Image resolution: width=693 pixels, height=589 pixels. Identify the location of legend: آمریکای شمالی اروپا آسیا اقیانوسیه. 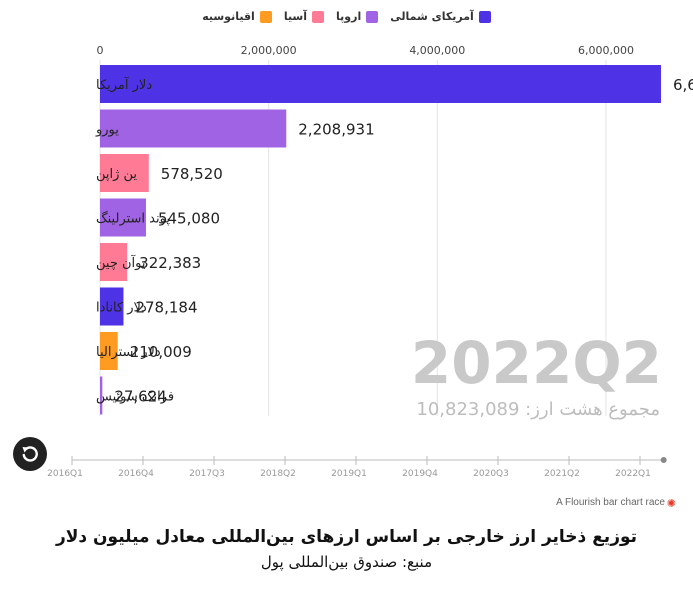
(346, 16).